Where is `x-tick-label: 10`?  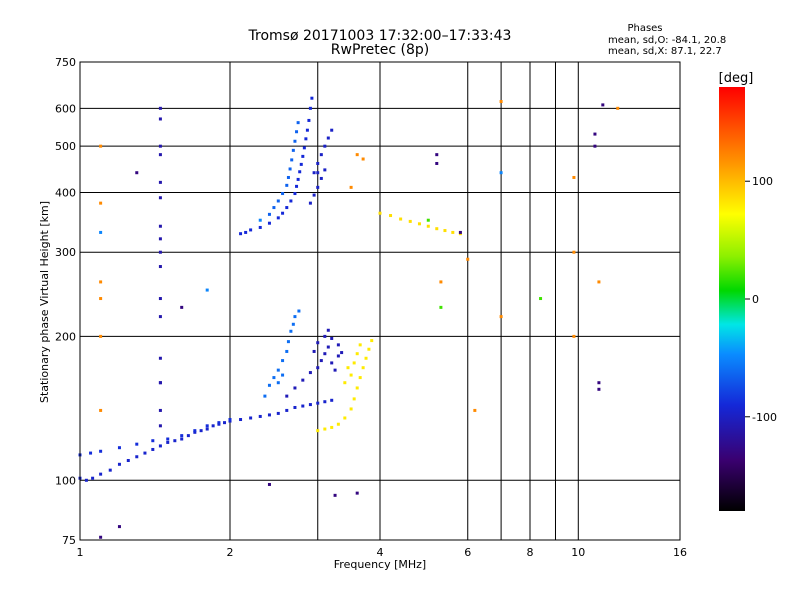 x-tick-label: 10 is located at coordinates (578, 552).